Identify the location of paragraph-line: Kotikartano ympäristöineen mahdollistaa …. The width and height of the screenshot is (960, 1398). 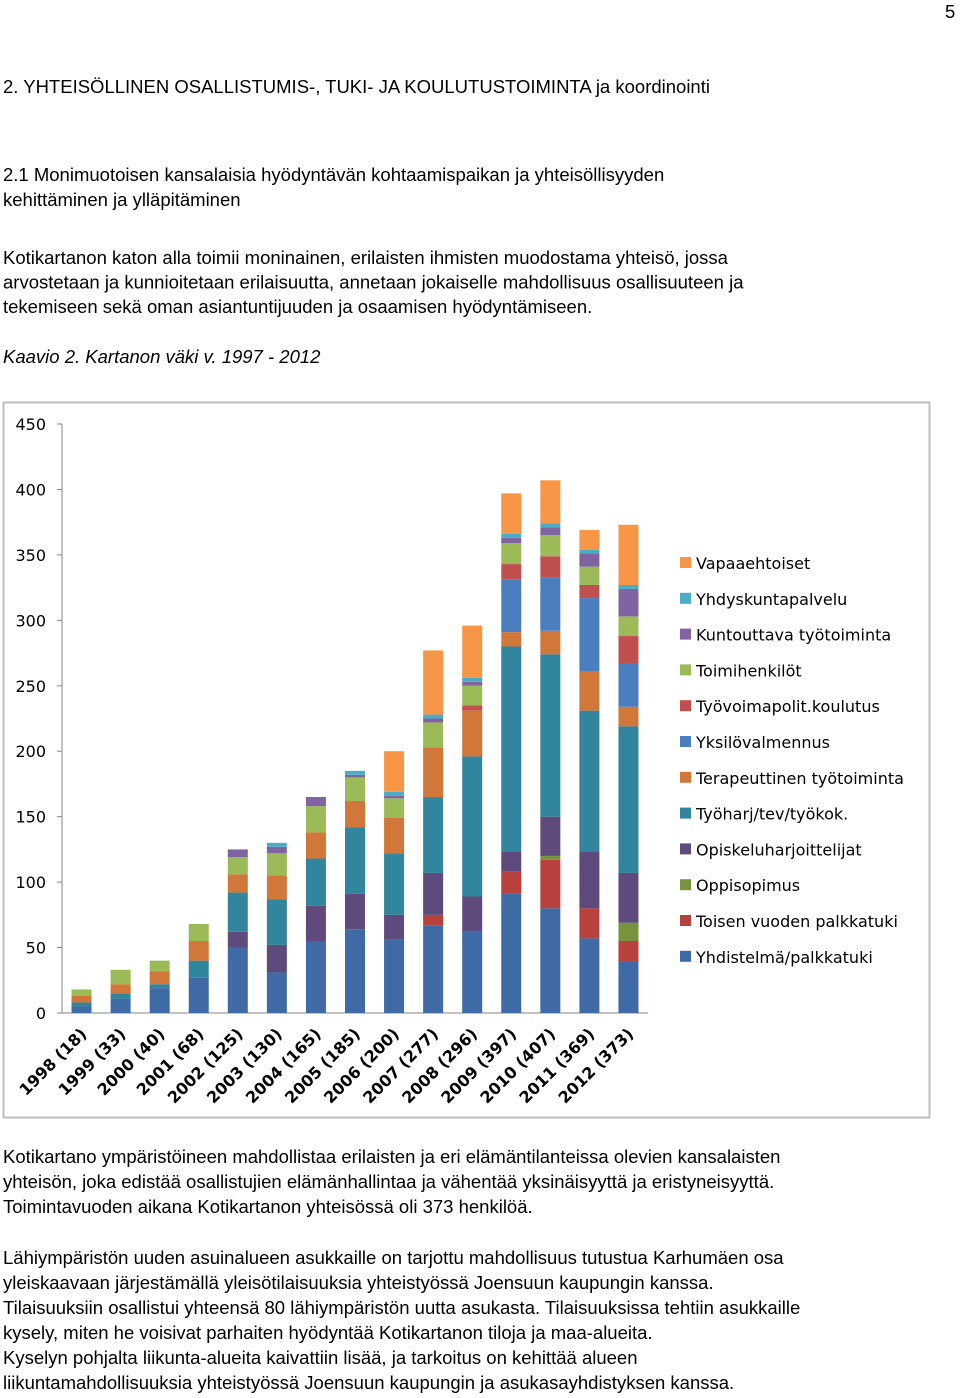
(391, 1156).